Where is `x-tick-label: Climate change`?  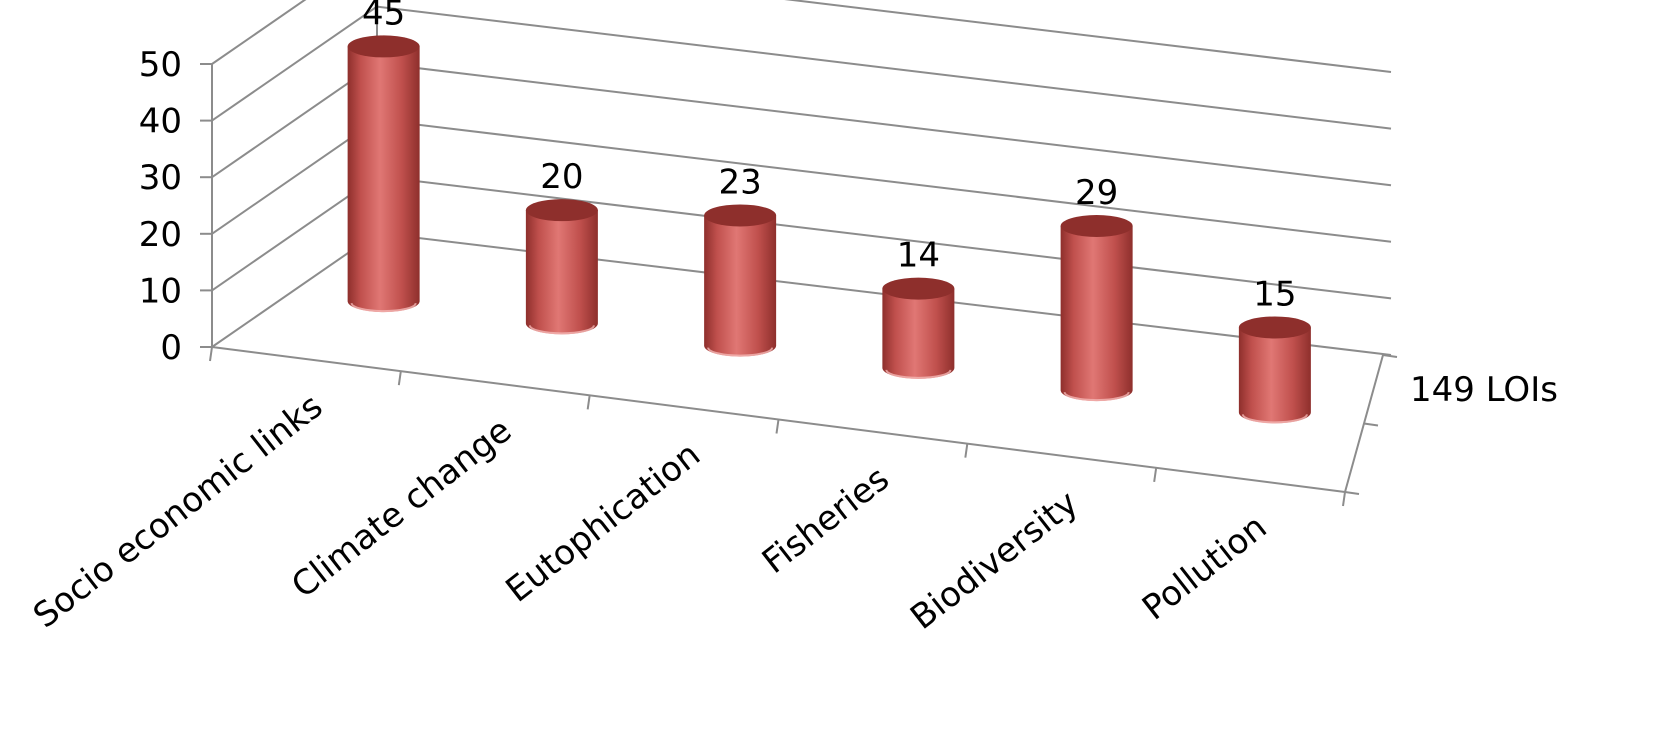 x-tick-label: Climate change is located at coordinates (401, 508).